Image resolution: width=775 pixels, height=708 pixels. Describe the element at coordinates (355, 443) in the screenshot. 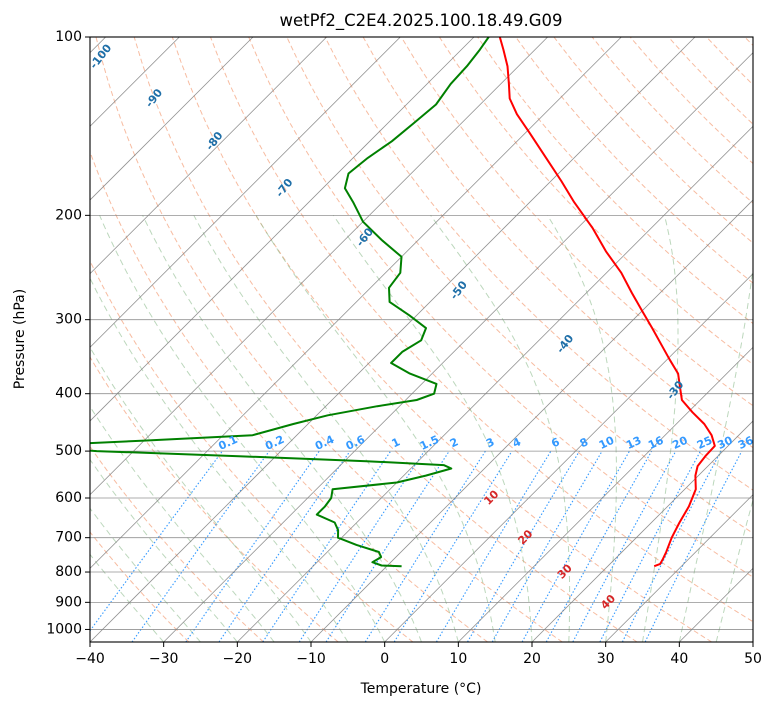

I see `mixing-ratio-label: 0.6` at that location.